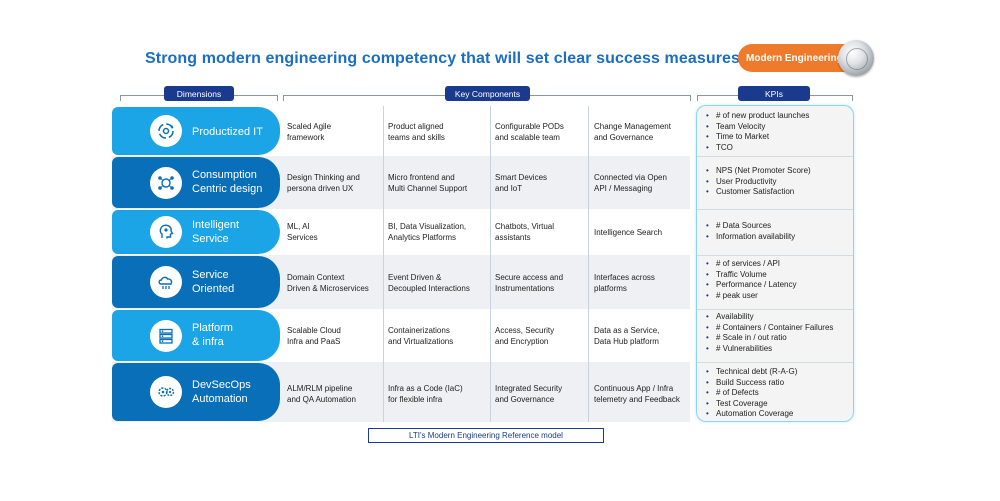 Image resolution: width=1000 pixels, height=501 pixels. I want to click on kpi-item: Technical debt (R-A-G), so click(751, 372).